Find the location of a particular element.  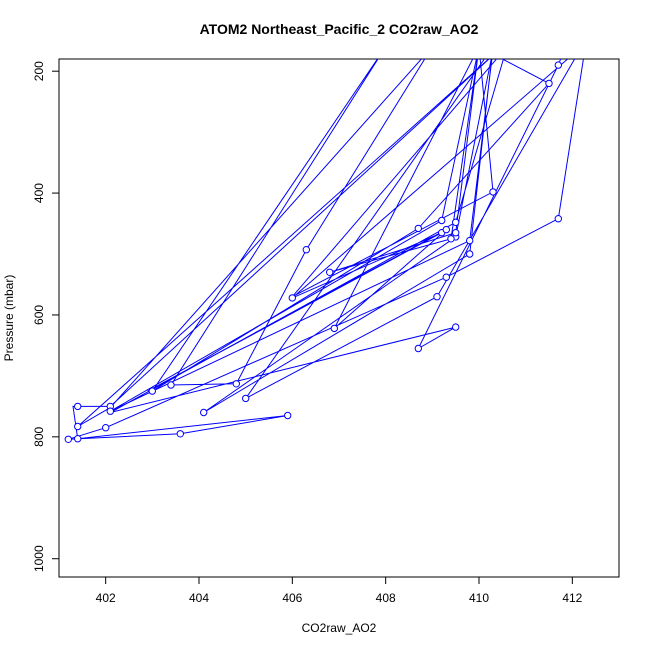

x-tick-label: 410 is located at coordinates (479, 598).